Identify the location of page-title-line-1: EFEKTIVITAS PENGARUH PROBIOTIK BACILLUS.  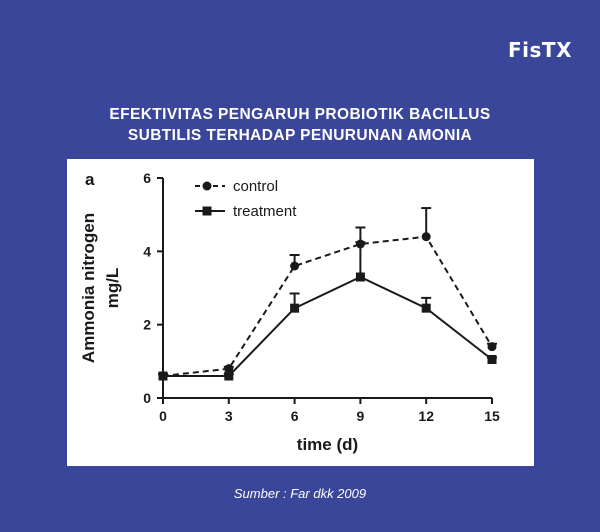
(300, 114).